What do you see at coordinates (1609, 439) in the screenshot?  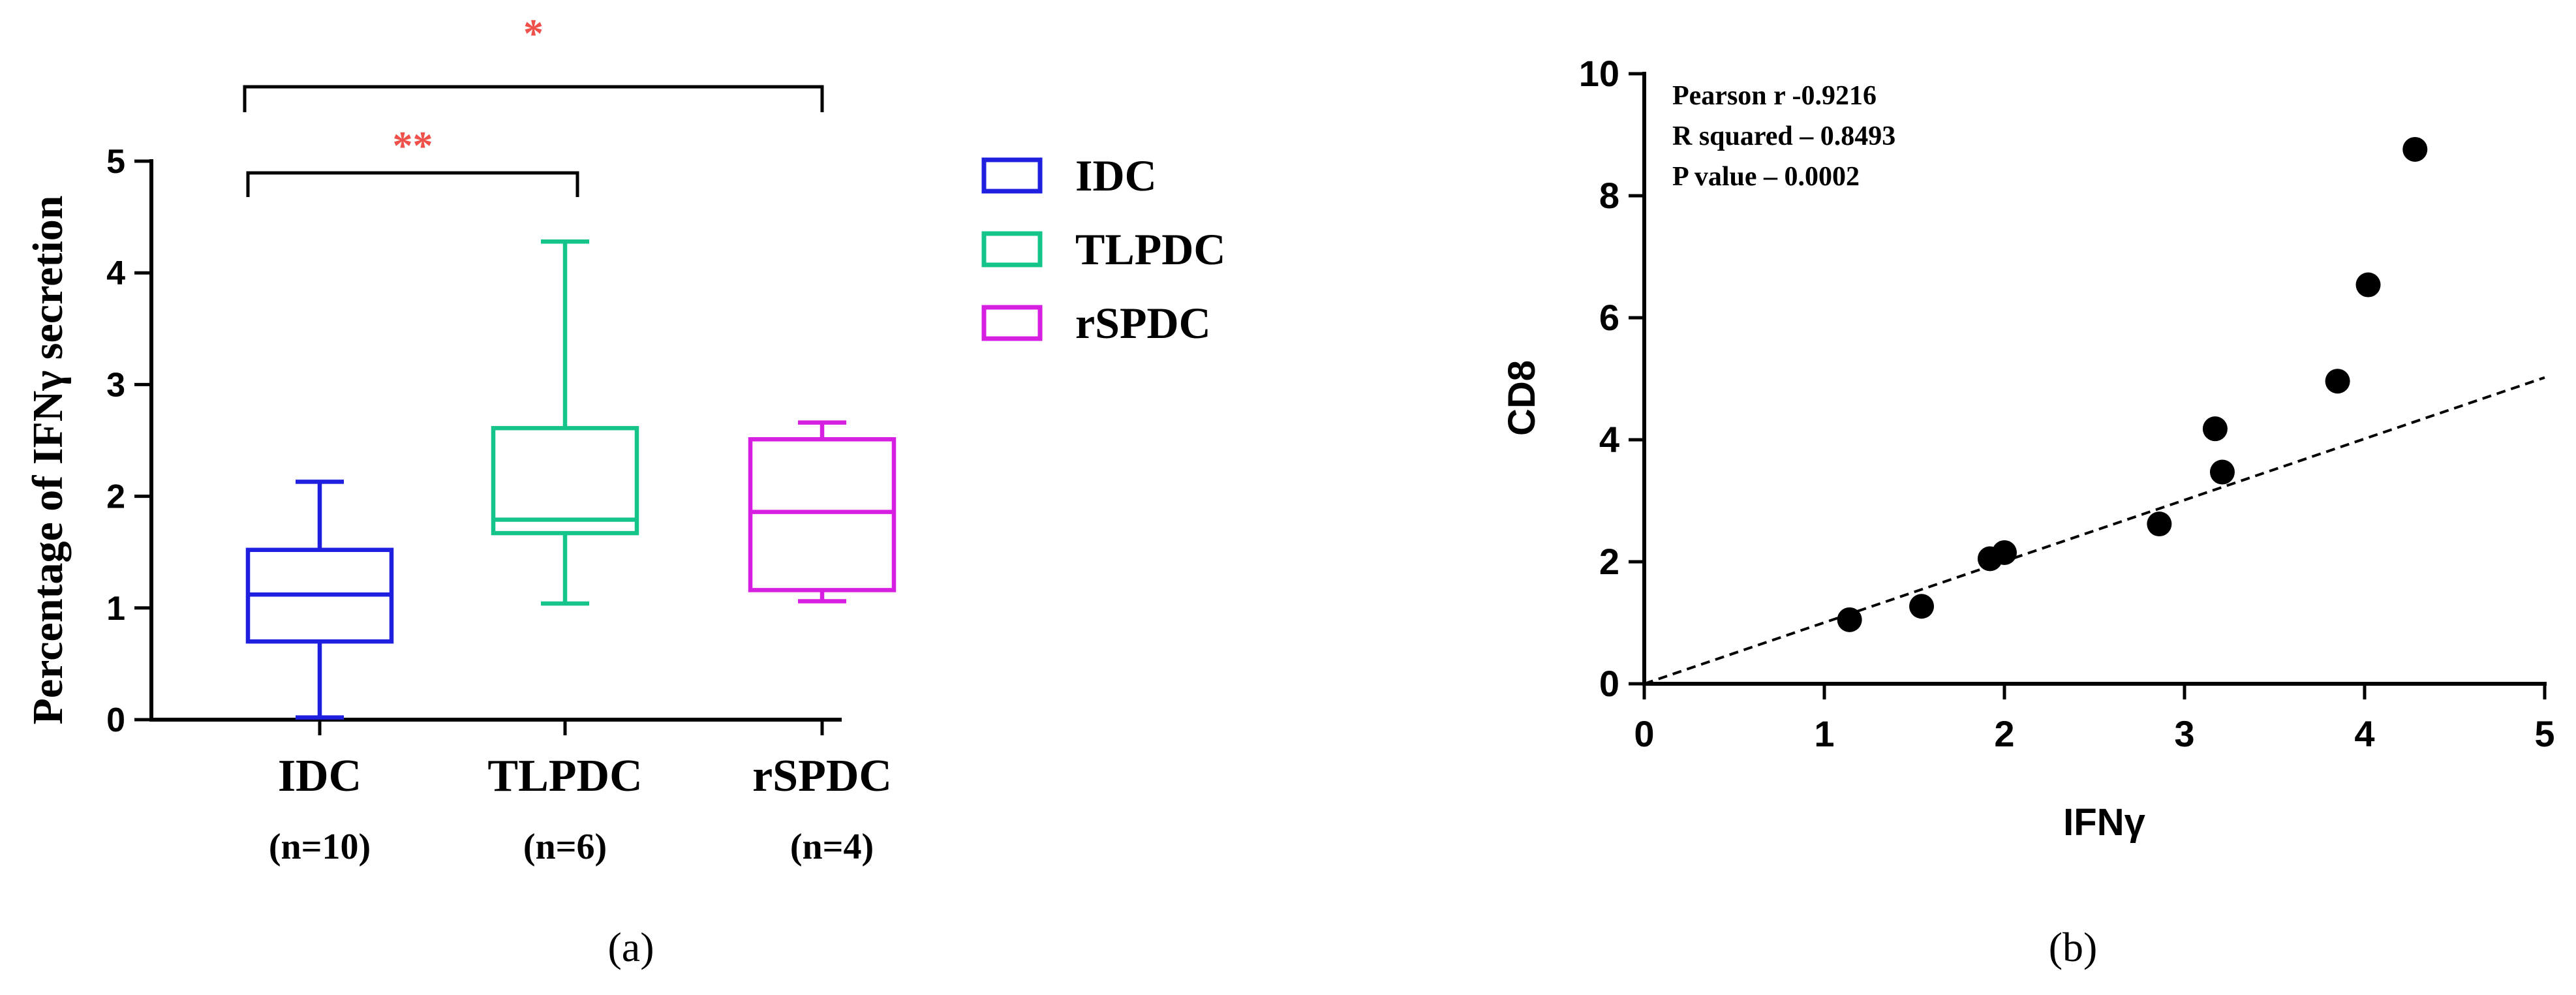 I see `panel-b-y-tick-label: 4` at bounding box center [1609, 439].